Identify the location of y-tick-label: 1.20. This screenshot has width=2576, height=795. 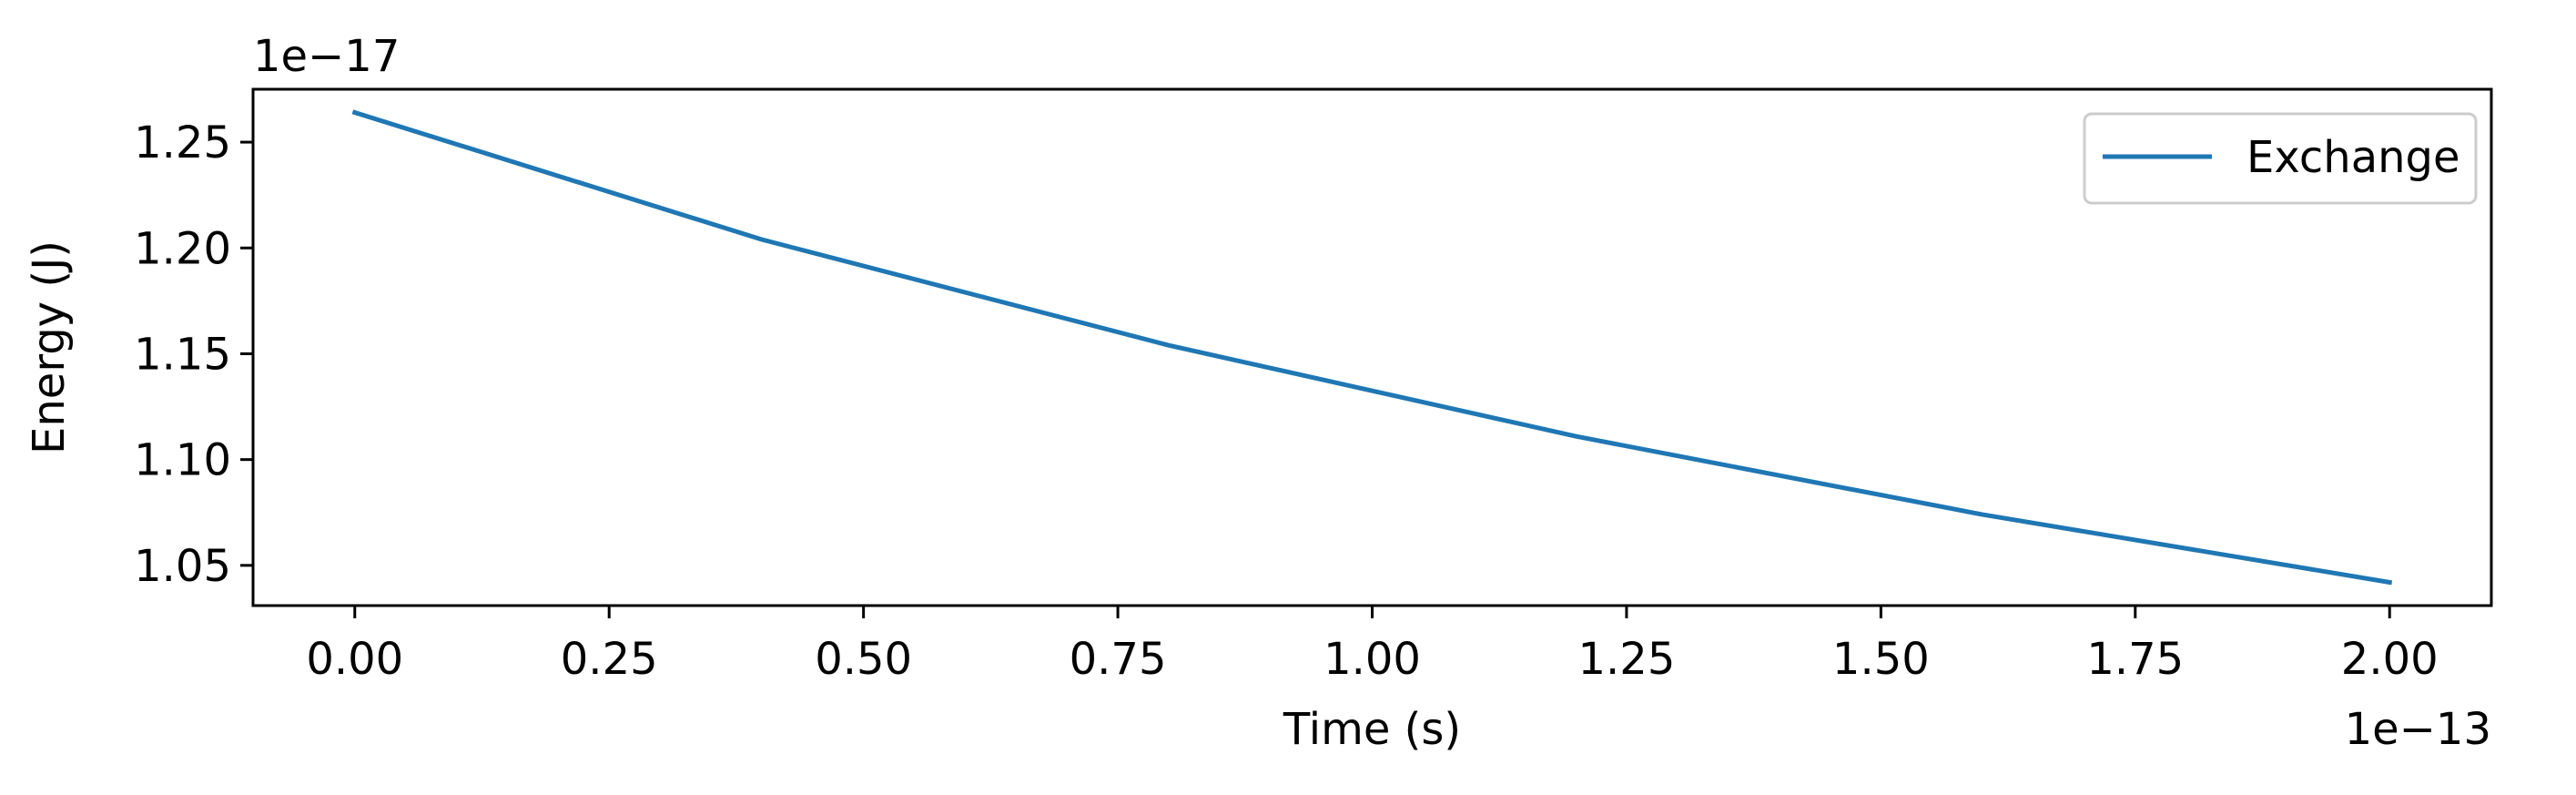
(182, 248).